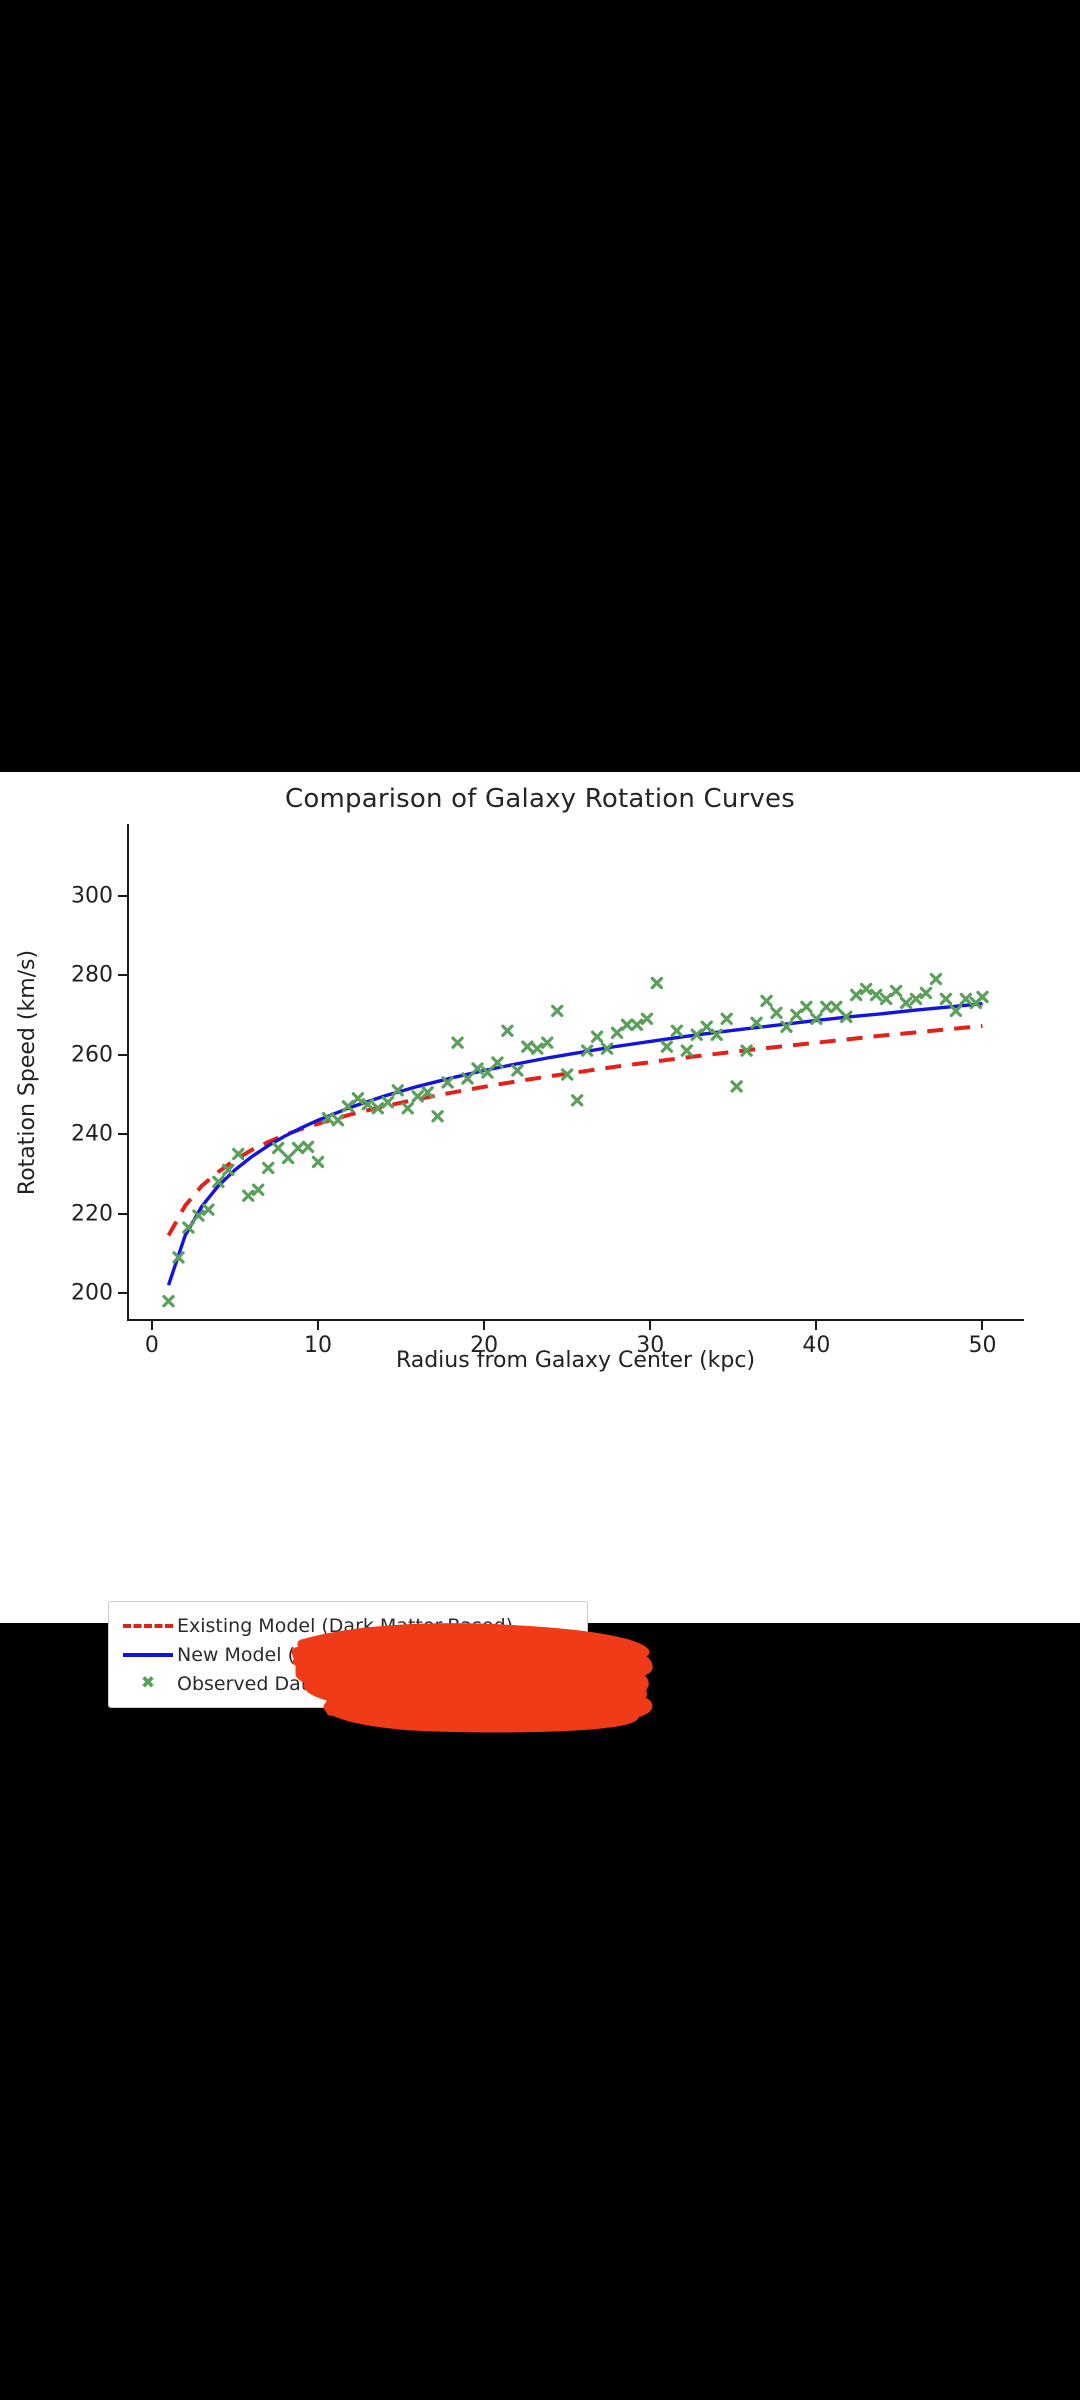 The image size is (1080, 2400). I want to click on legend-item-existing-model: Existing Model (Dark Matter-Based), so click(347, 1625).